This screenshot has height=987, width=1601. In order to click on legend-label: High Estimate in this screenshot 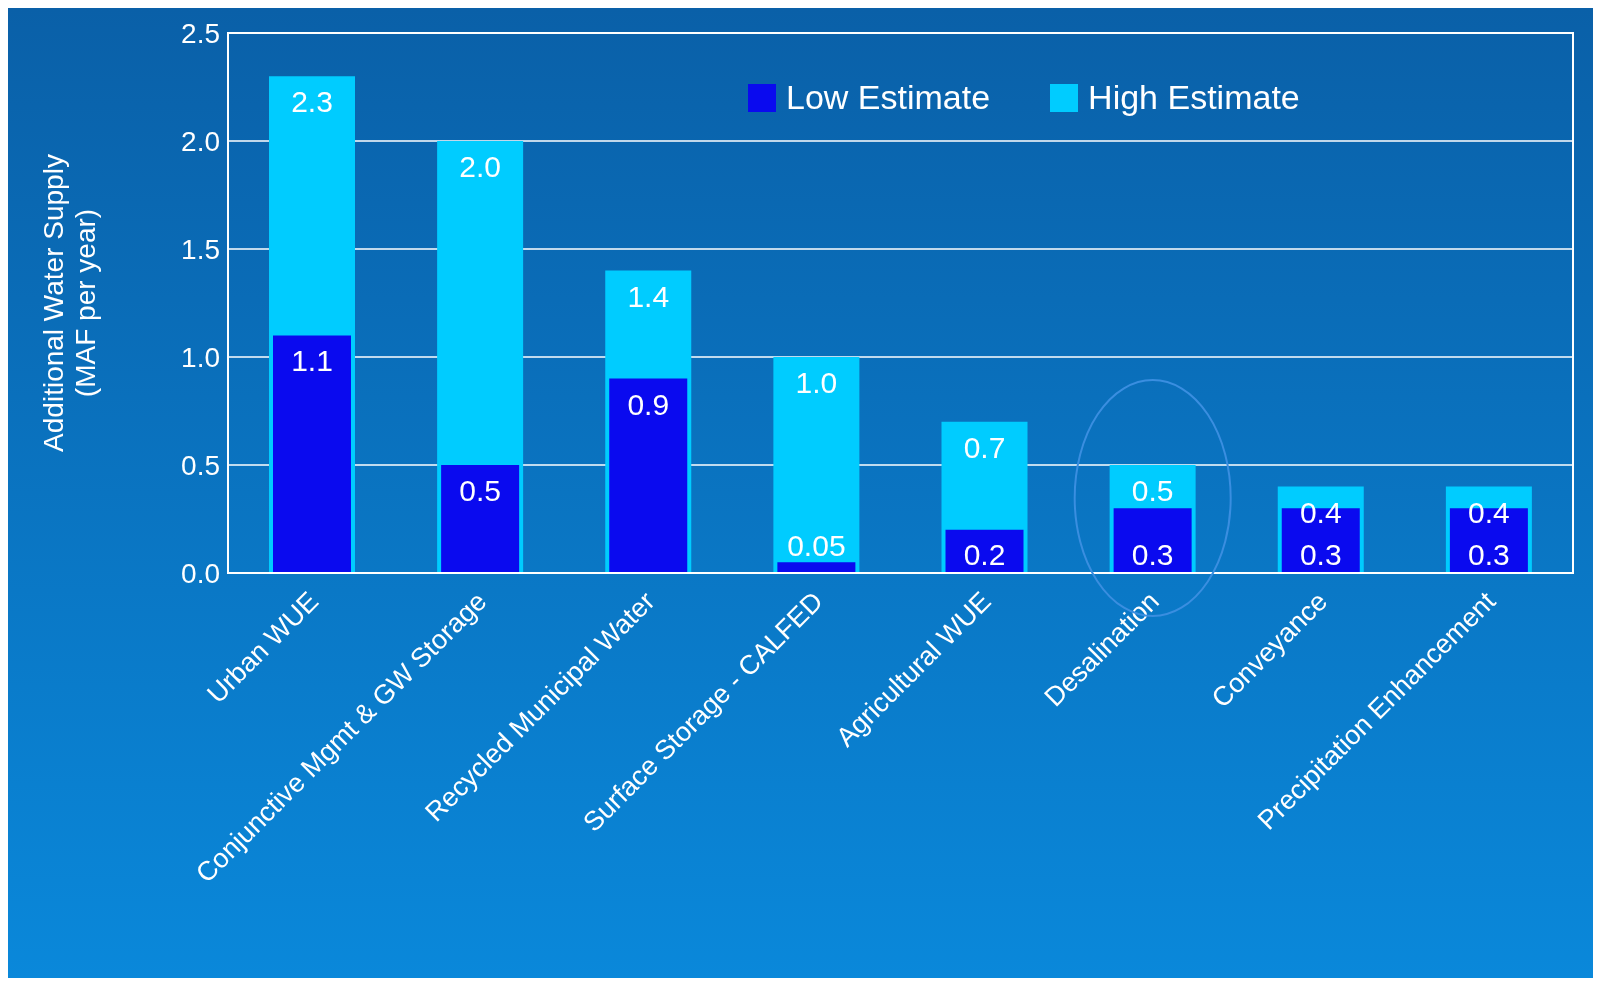, I will do `click(1194, 97)`.